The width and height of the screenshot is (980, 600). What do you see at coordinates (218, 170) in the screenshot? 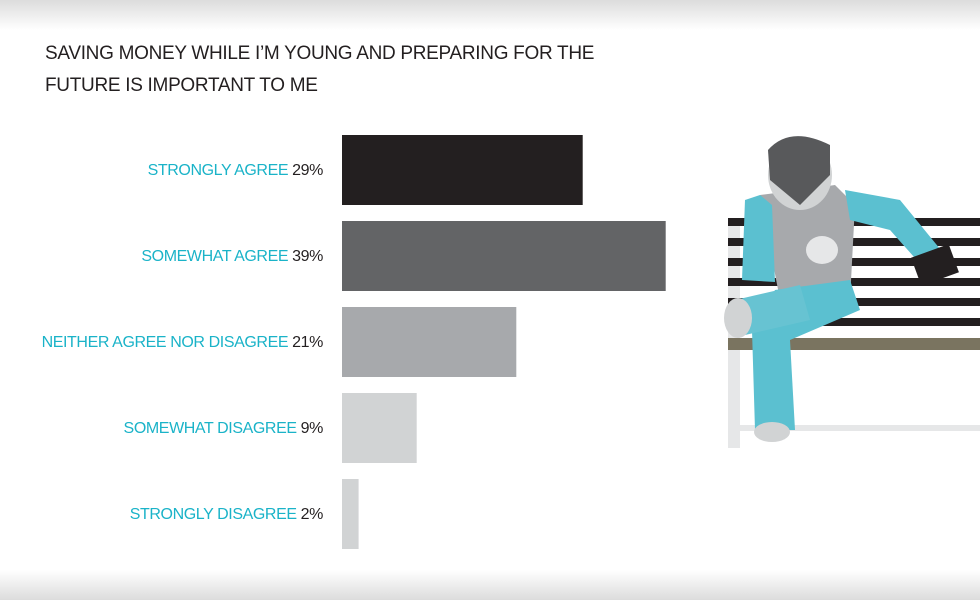
I see `category-label: STRONGLY AGREE` at bounding box center [218, 170].